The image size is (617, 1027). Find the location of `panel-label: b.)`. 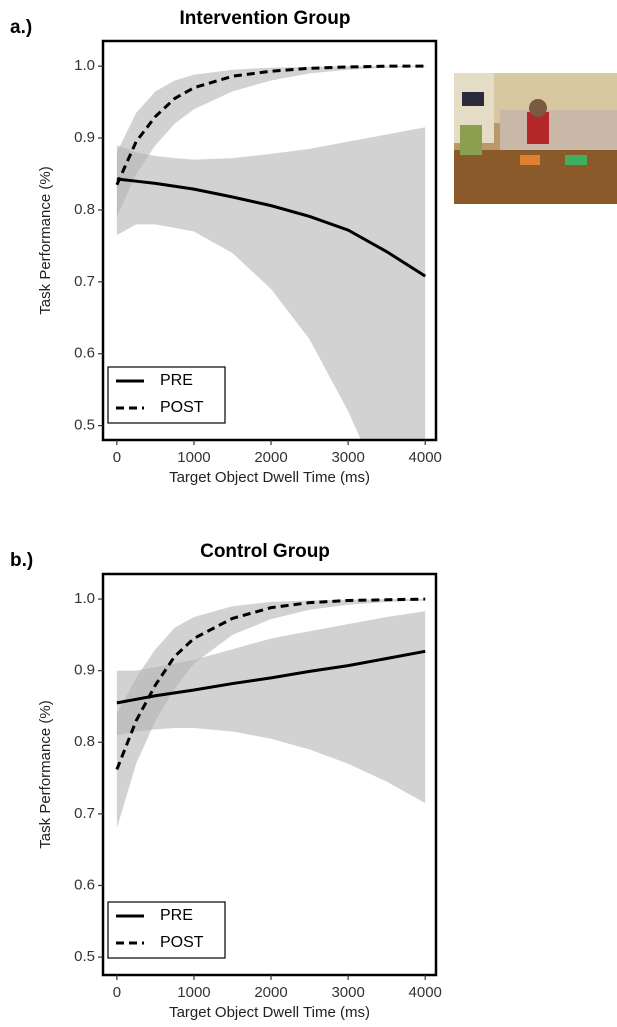

panel-label: b.) is located at coordinates (21, 560).